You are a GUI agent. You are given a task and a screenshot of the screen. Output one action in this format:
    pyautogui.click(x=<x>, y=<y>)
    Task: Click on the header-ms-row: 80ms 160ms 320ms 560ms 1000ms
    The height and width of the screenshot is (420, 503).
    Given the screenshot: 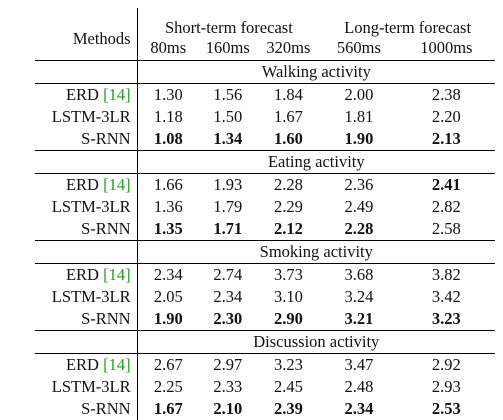 What is the action you would take?
    pyautogui.click(x=265, y=49)
    